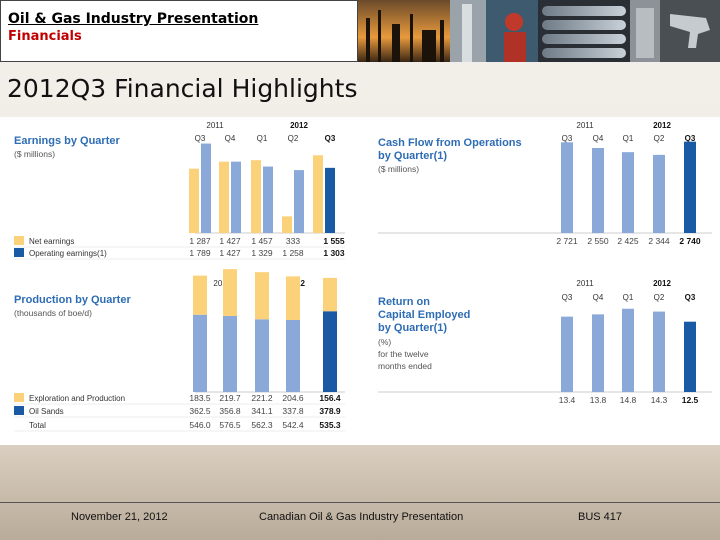  Describe the element at coordinates (262, 253) in the screenshot. I see `data-label: 1 329` at that location.